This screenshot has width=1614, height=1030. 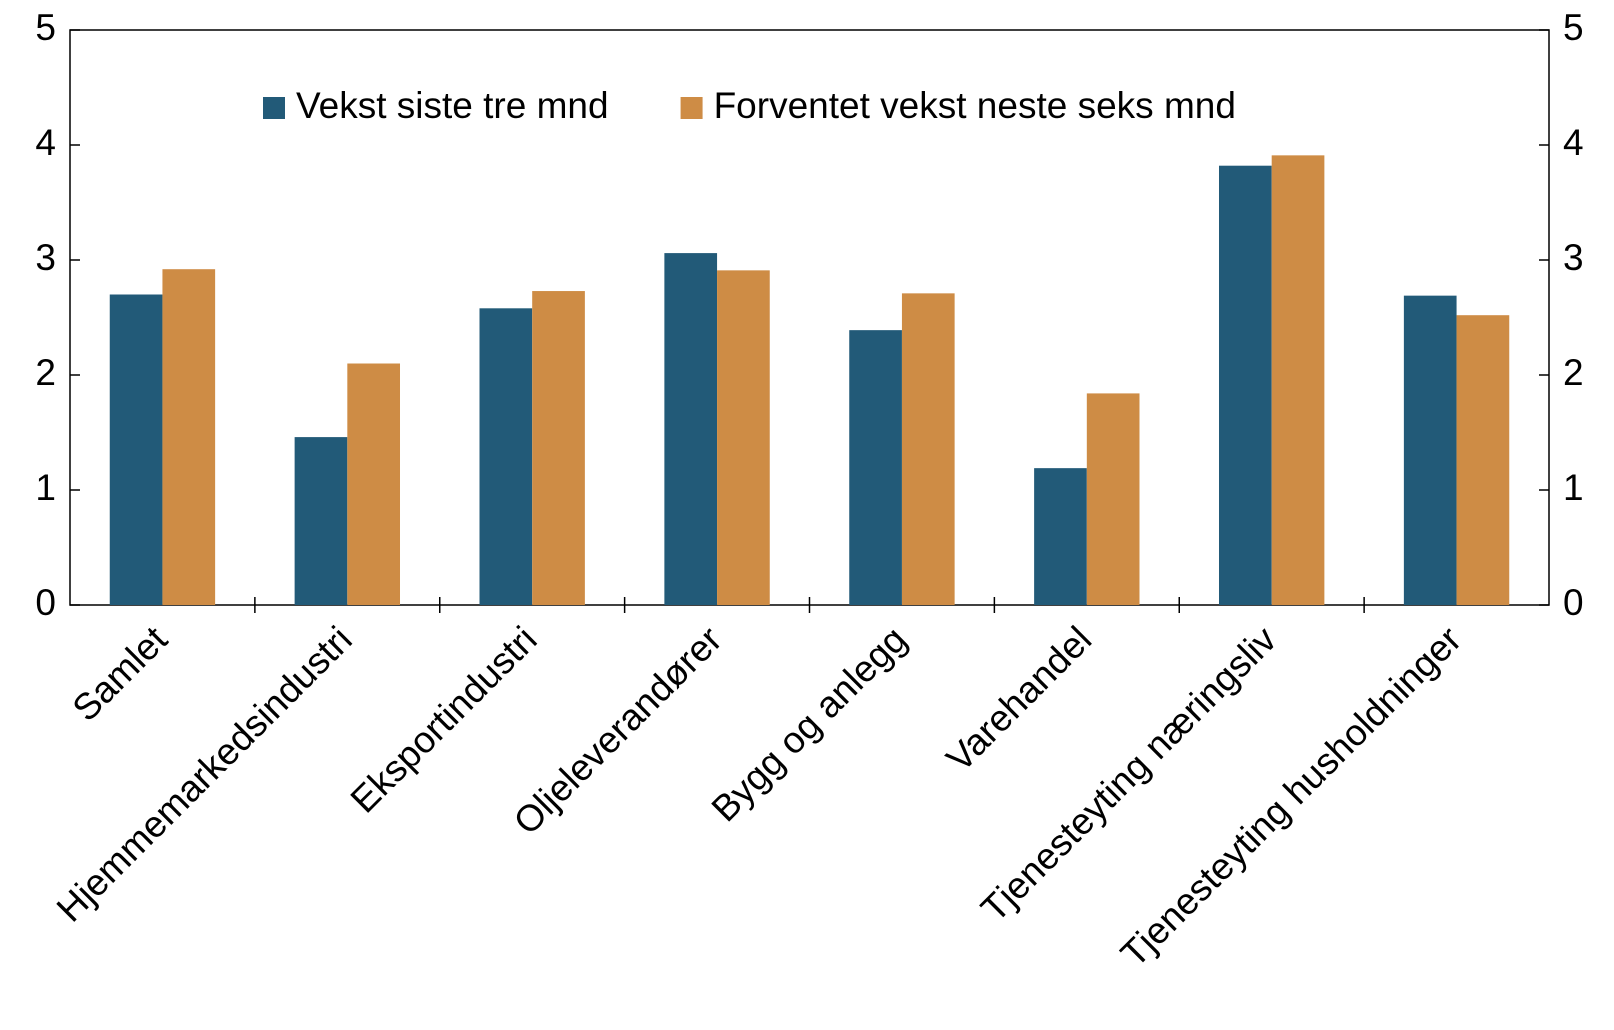 I want to click on y2-tick-label: 1, so click(x=1573, y=487).